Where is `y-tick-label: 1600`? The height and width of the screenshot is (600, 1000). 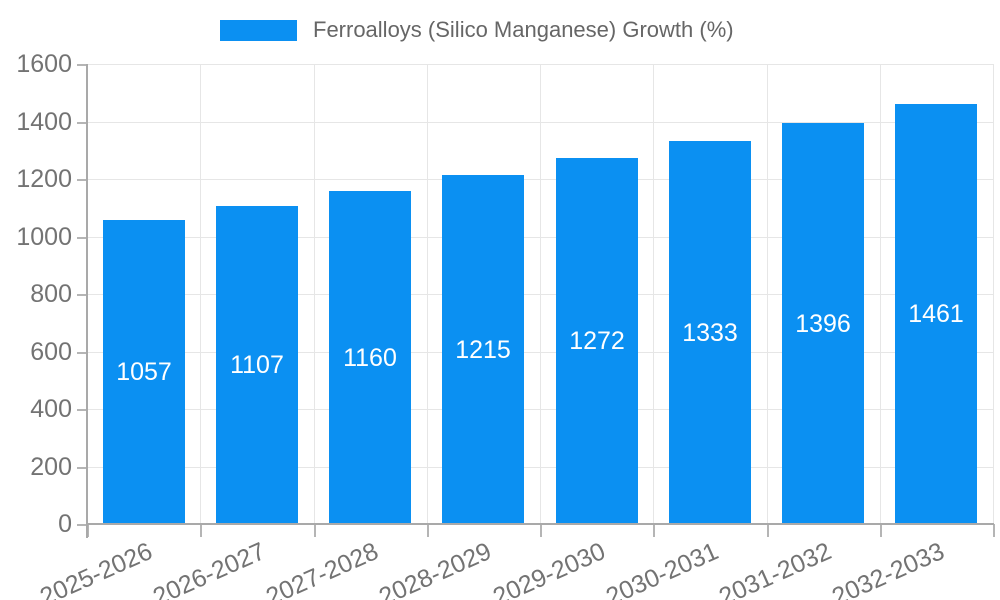 y-tick-label: 1600 is located at coordinates (44, 64).